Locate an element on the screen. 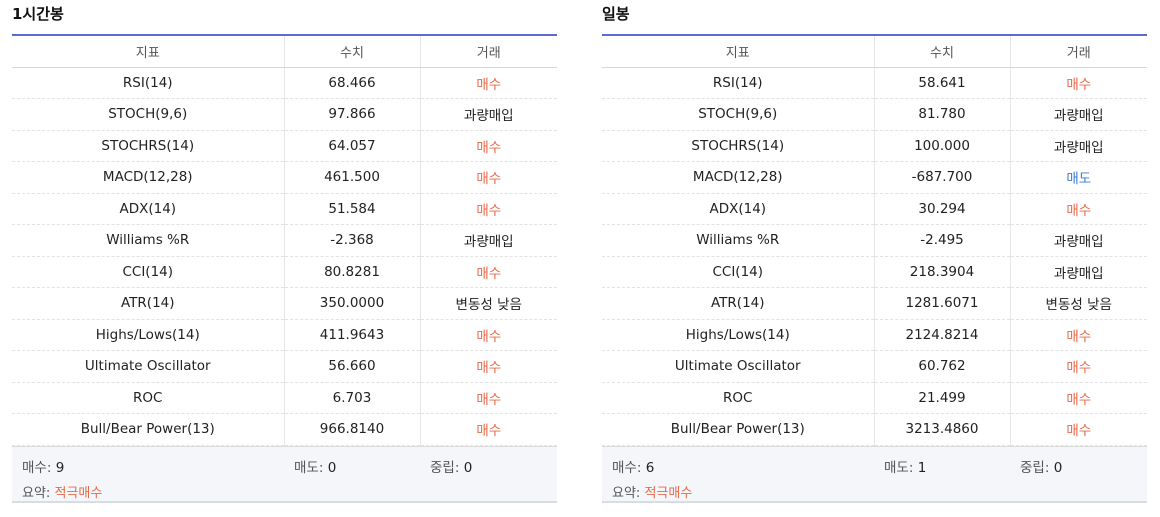  indicator-value: 411.9643 is located at coordinates (352, 335).